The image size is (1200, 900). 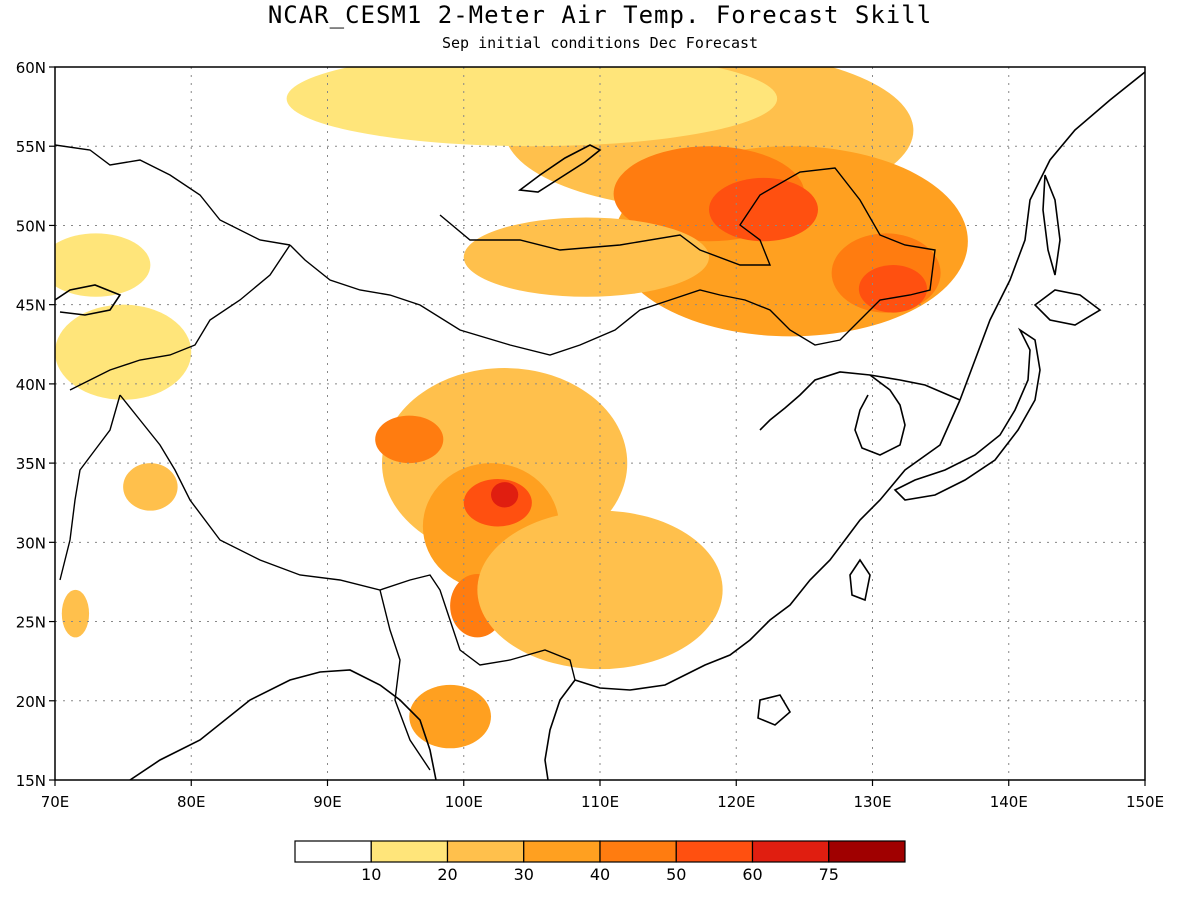 I want to click on coastline-taiwan, so click(x=860, y=580).